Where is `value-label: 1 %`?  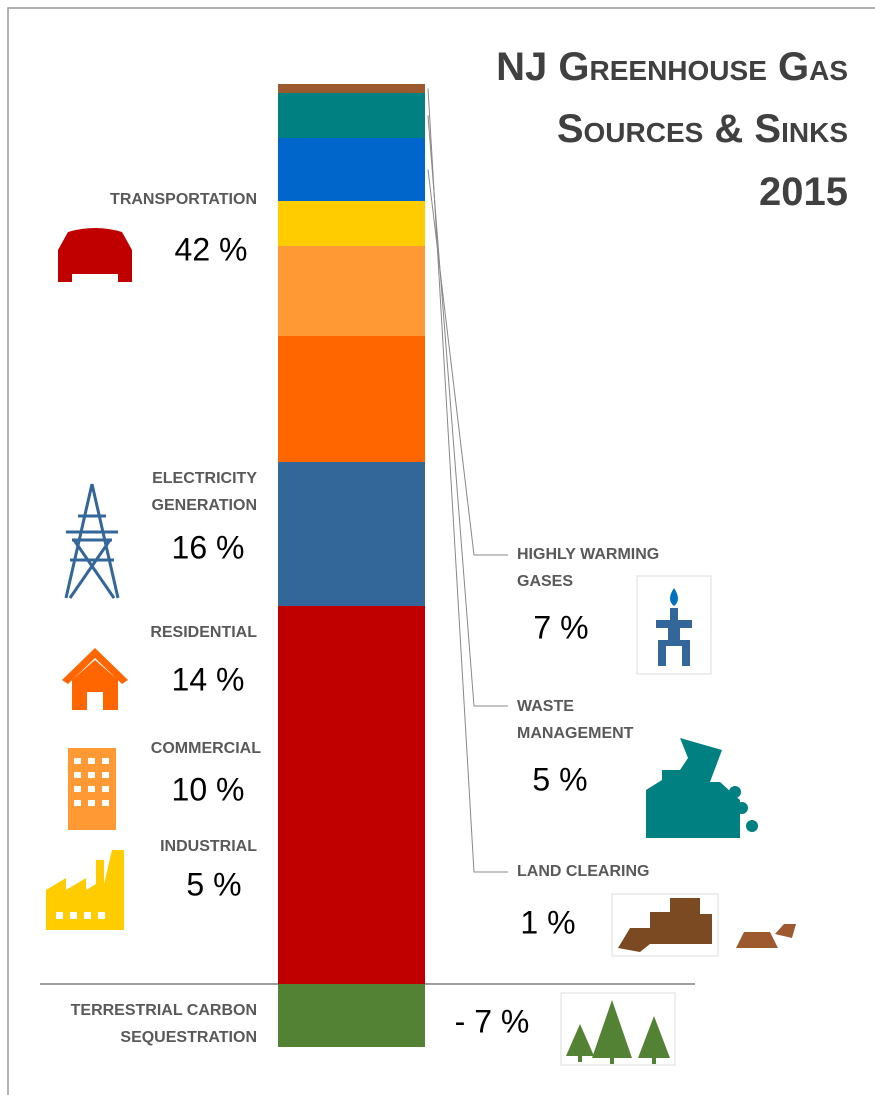 value-label: 1 % is located at coordinates (548, 922).